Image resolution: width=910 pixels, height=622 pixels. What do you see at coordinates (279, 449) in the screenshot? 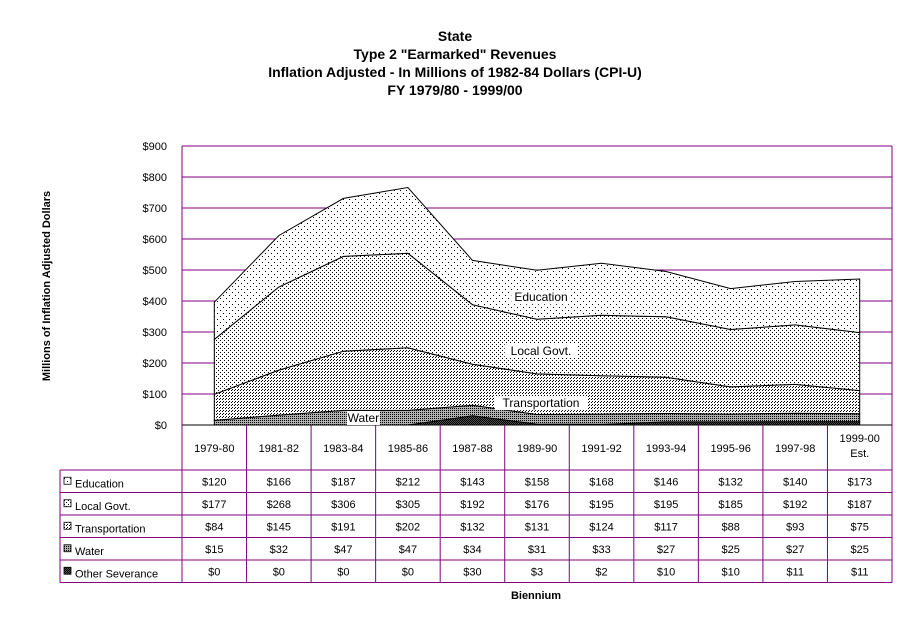
I see `x-category-label: 1981-82` at bounding box center [279, 449].